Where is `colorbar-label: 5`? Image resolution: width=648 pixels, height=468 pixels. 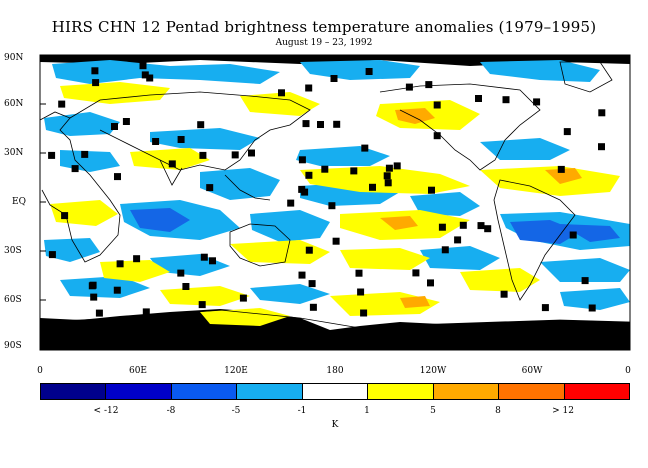
colorbar-label: 5 is located at coordinates (433, 411).